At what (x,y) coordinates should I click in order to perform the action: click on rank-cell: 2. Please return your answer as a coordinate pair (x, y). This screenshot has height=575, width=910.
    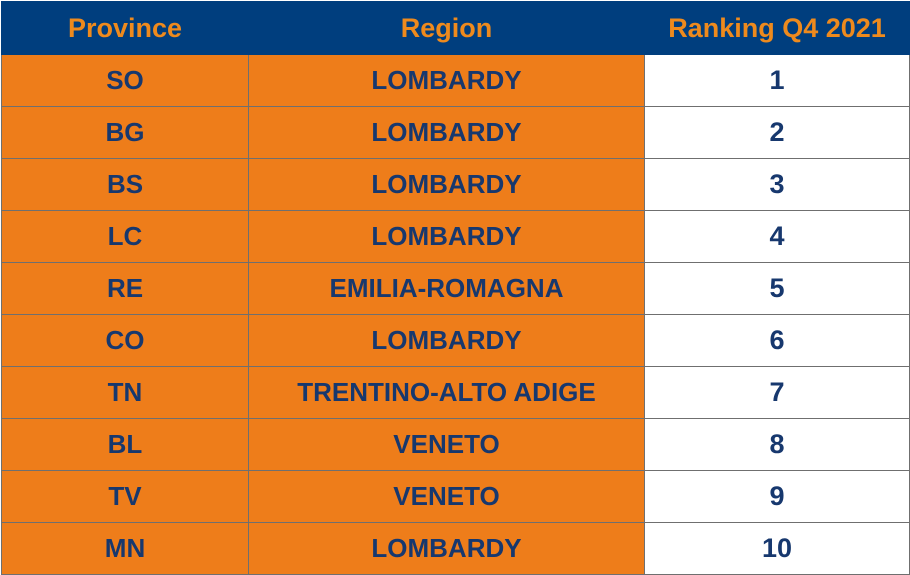
    Looking at the image, I should click on (777, 132).